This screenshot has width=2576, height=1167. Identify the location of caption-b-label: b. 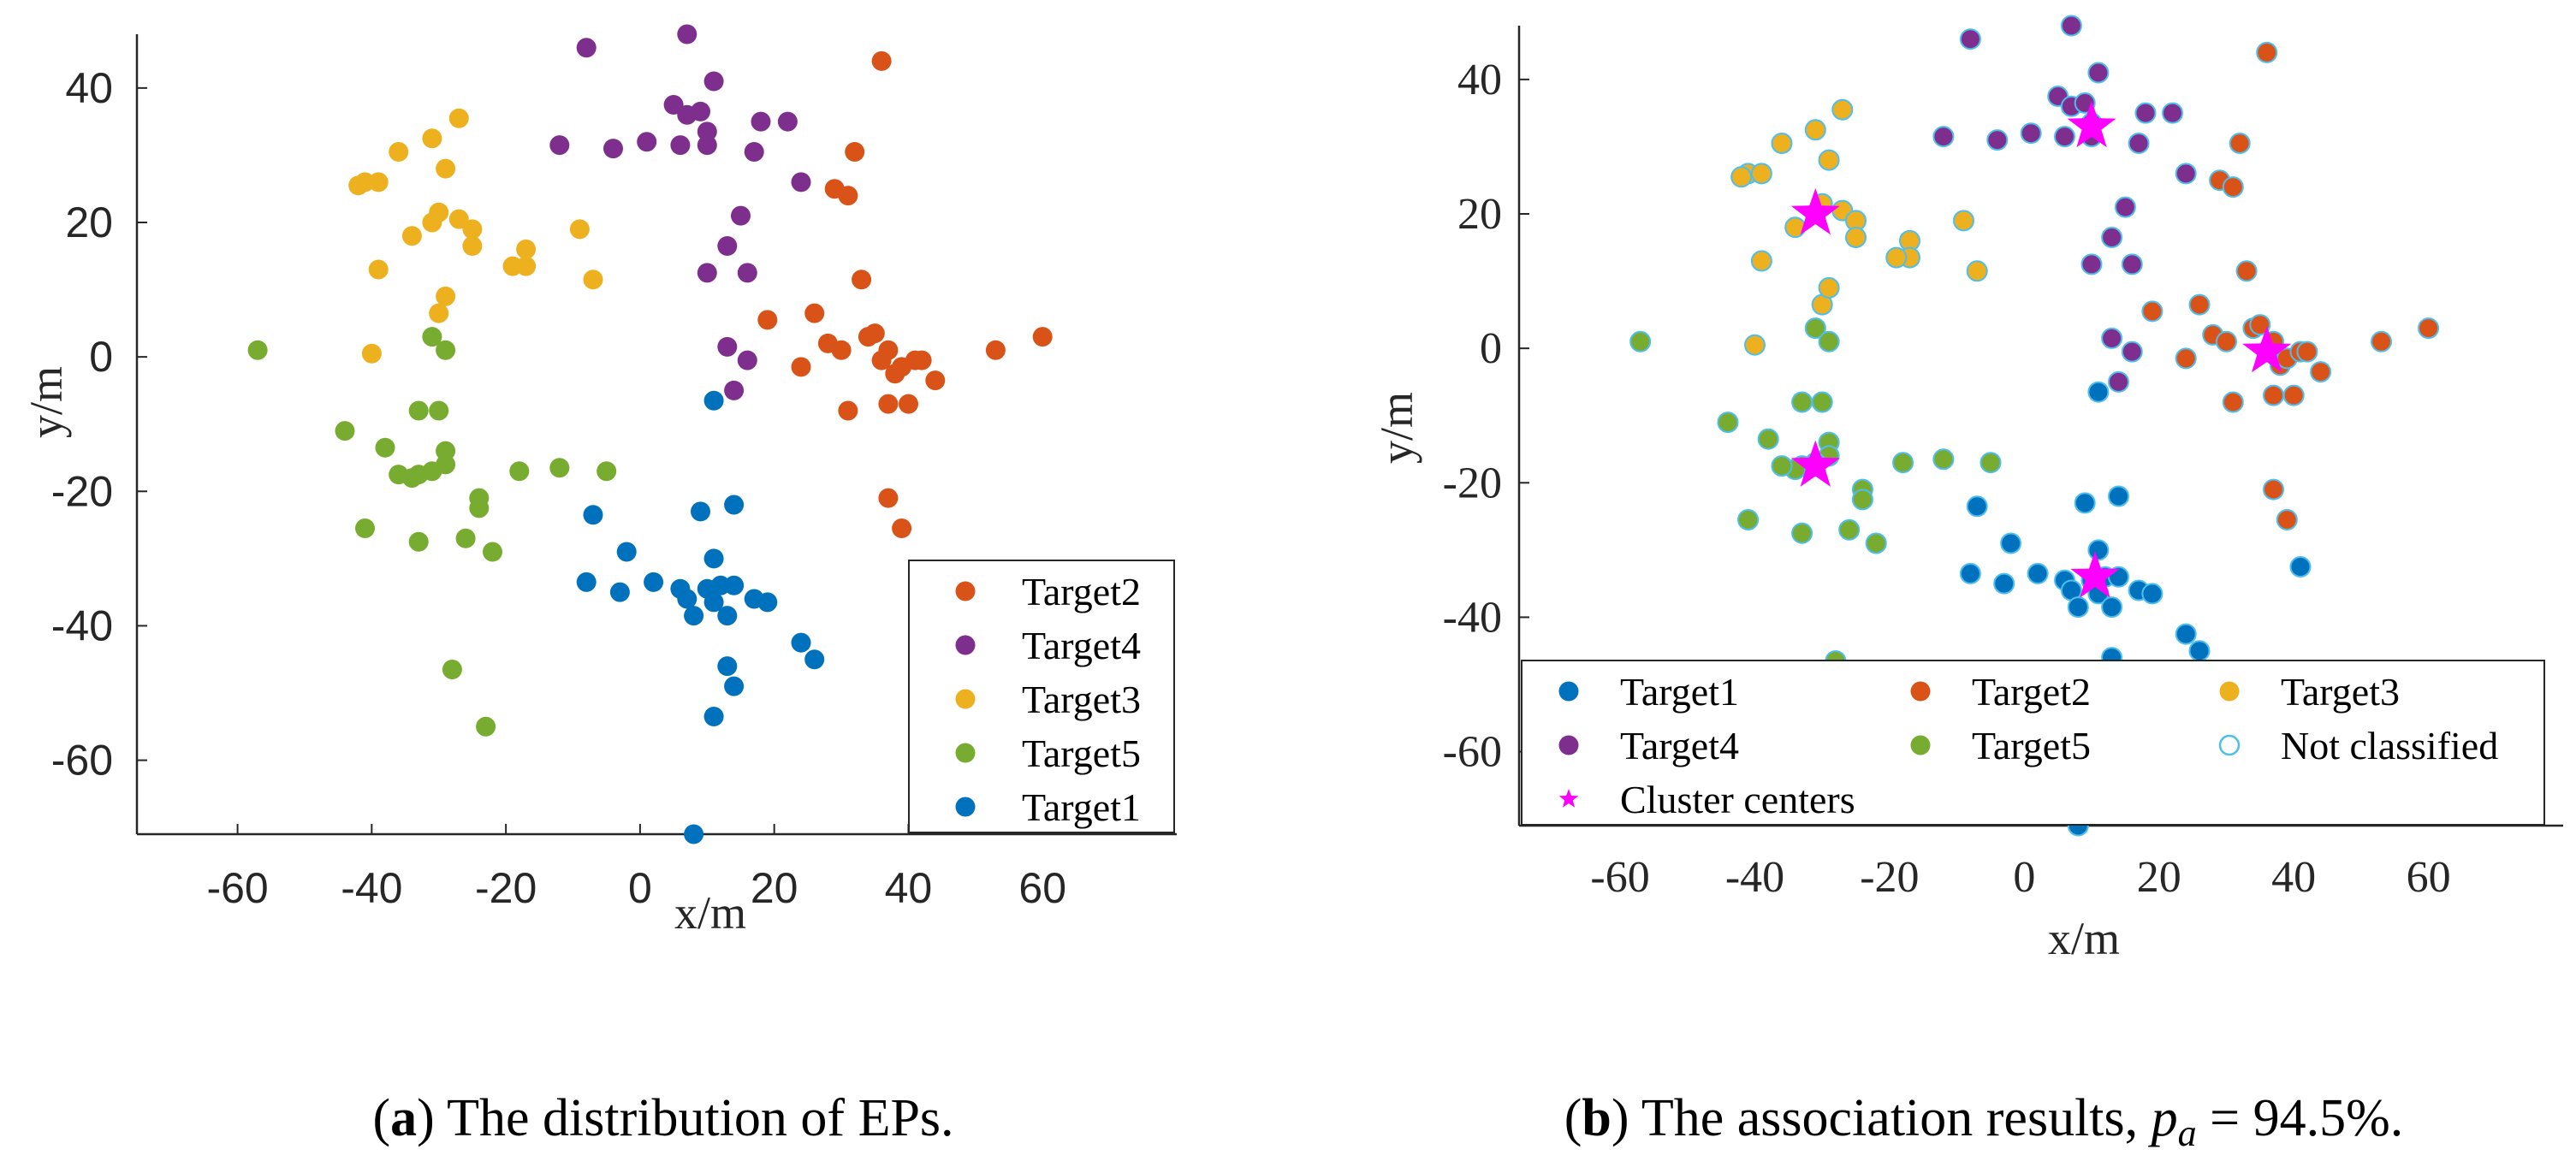
(1596, 1118).